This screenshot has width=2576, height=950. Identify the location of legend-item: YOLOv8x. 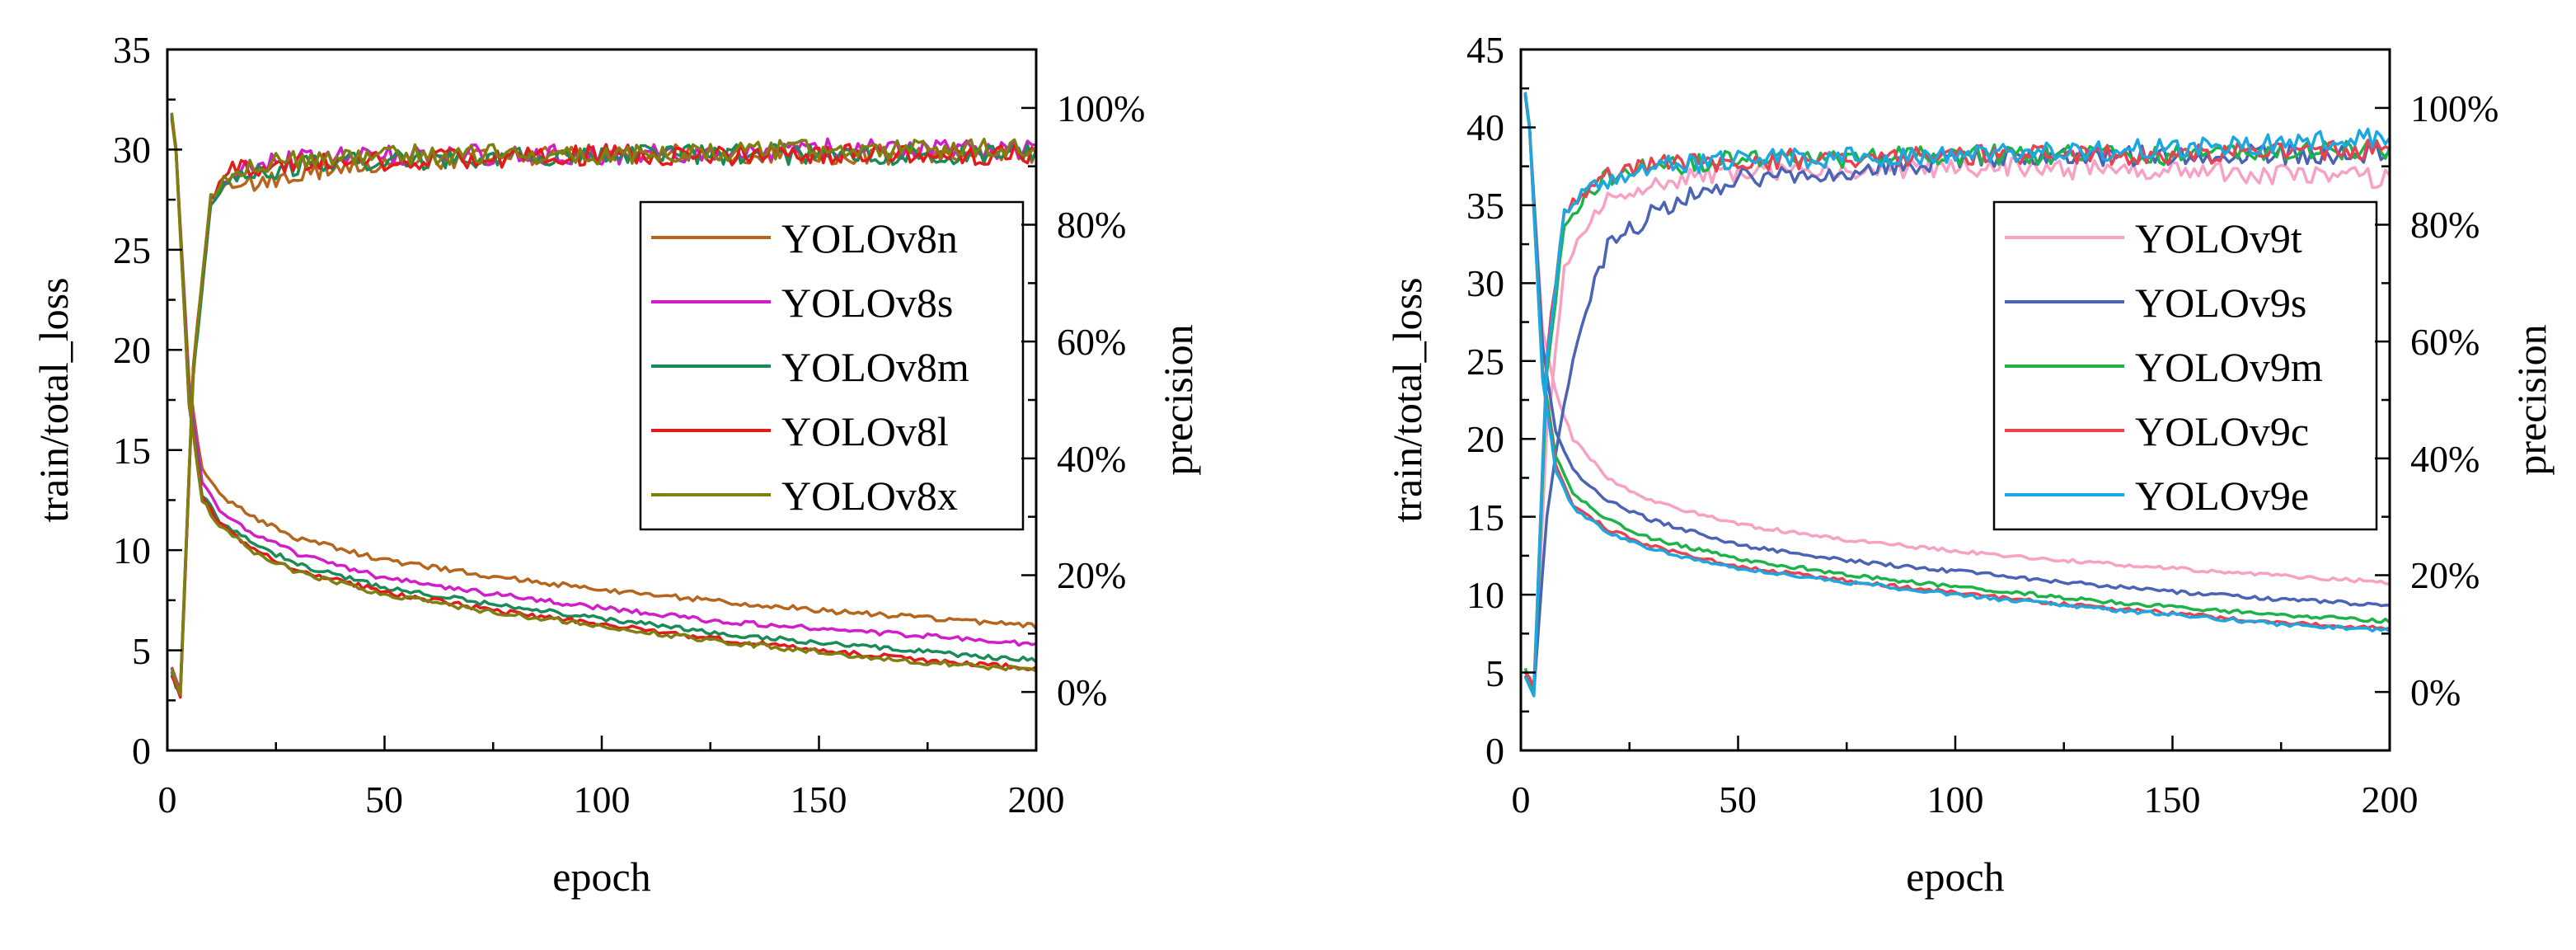
(805, 496).